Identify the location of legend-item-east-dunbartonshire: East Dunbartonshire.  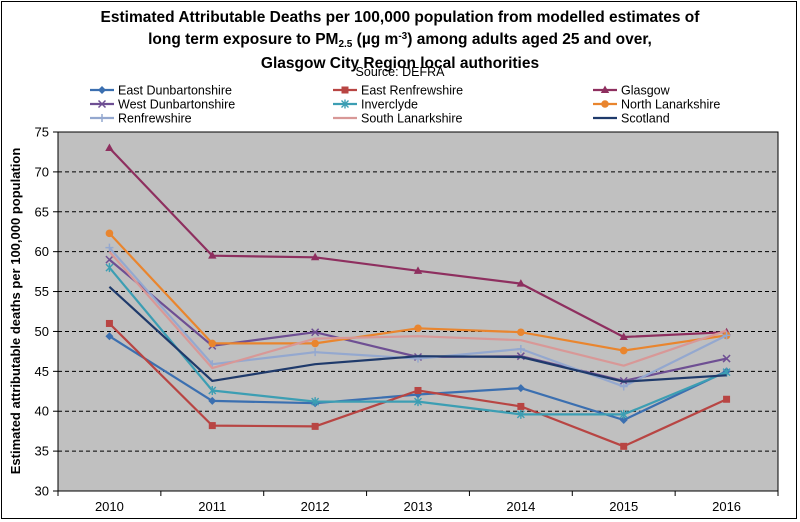
(161, 91).